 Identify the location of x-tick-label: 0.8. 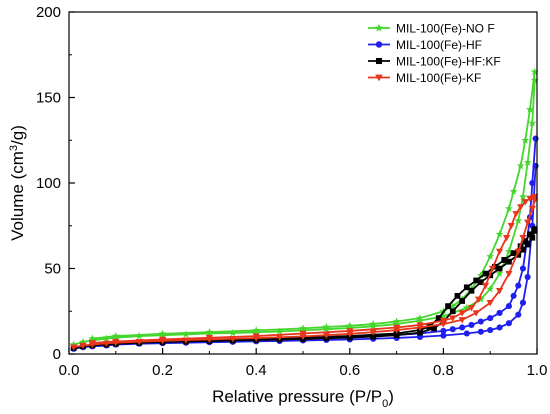
(443, 370).